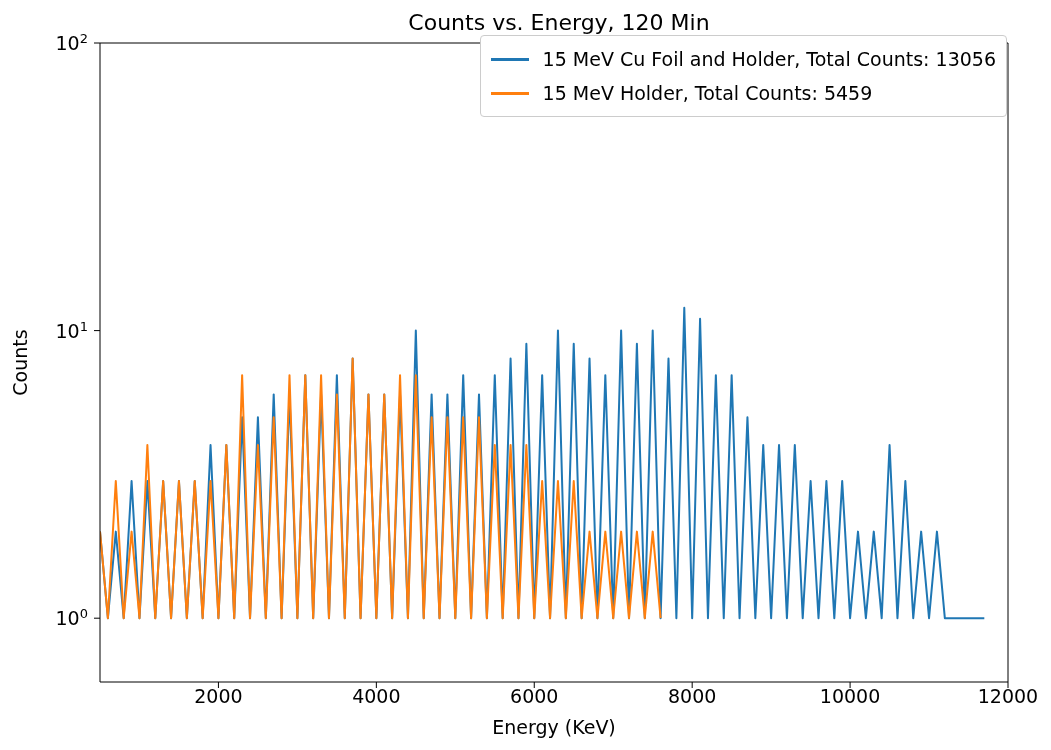  Describe the element at coordinates (19, 362) in the screenshot. I see `y-axis-title: Counts` at that location.